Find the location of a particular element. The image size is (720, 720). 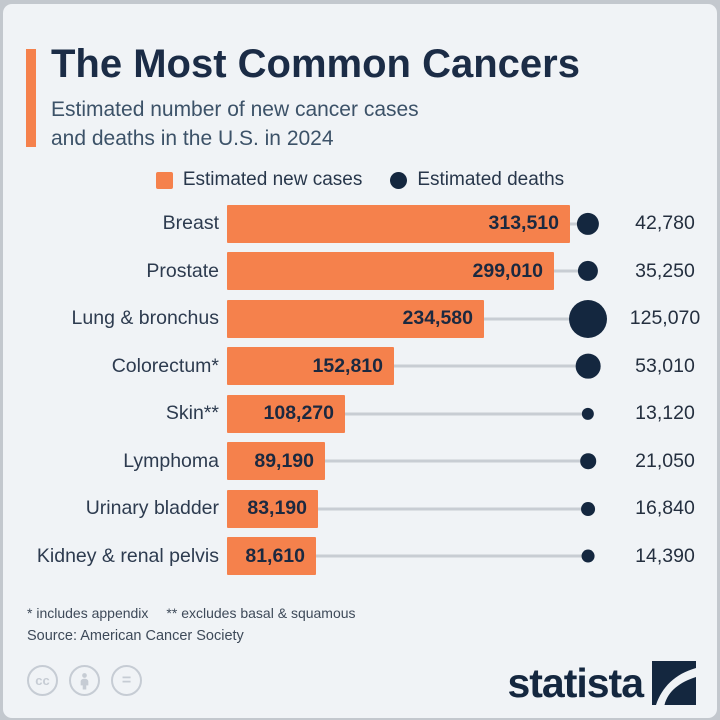

new-cases-bar: 313,510 is located at coordinates (398, 223).